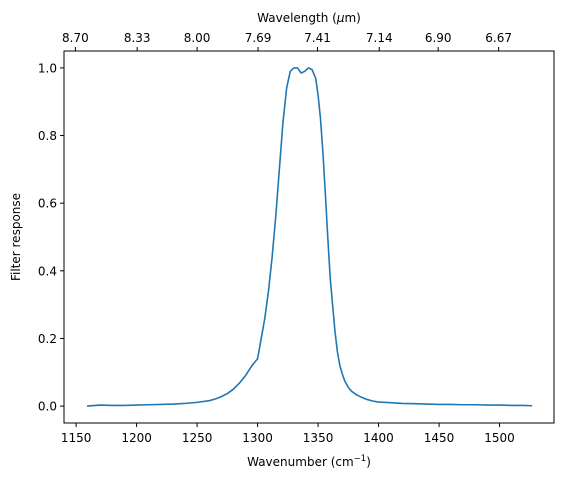 The width and height of the screenshot is (570, 480). What do you see at coordinates (137, 38) in the screenshot?
I see `x2-tick-label: 8.33` at bounding box center [137, 38].